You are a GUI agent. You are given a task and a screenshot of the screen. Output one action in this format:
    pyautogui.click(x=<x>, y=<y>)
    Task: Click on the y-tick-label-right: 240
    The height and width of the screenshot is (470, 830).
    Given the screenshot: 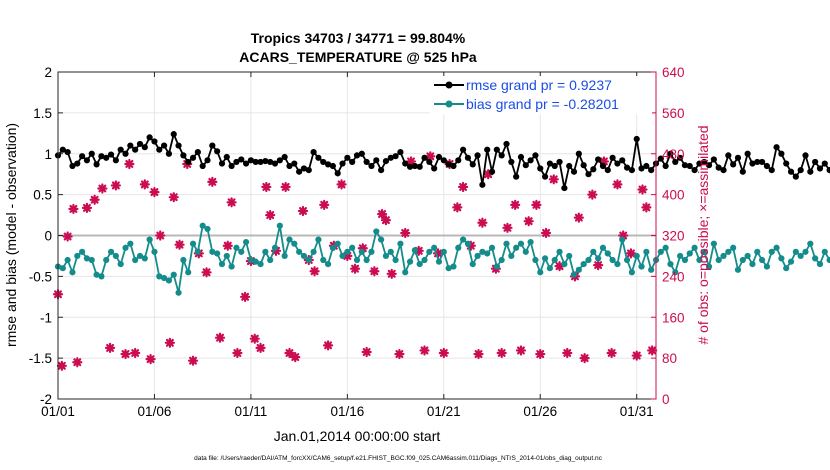 What is the action you would take?
    pyautogui.click(x=673, y=276)
    